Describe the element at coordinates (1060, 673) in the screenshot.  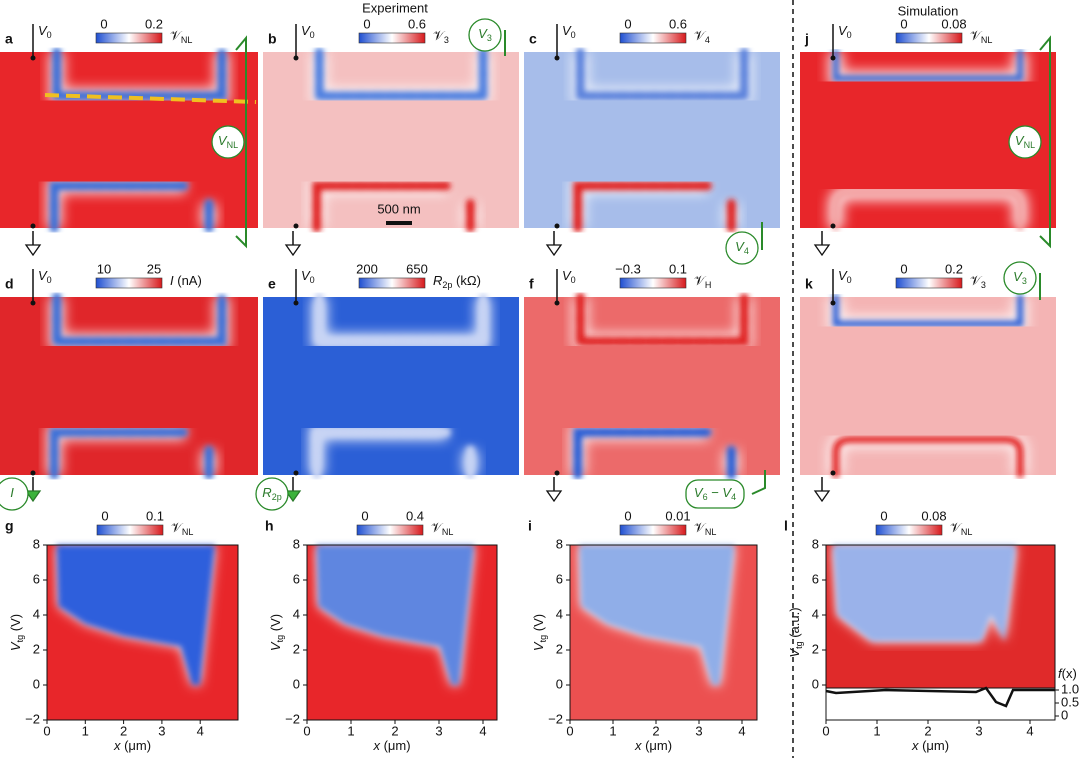
I see `f-label-part: f` at that location.